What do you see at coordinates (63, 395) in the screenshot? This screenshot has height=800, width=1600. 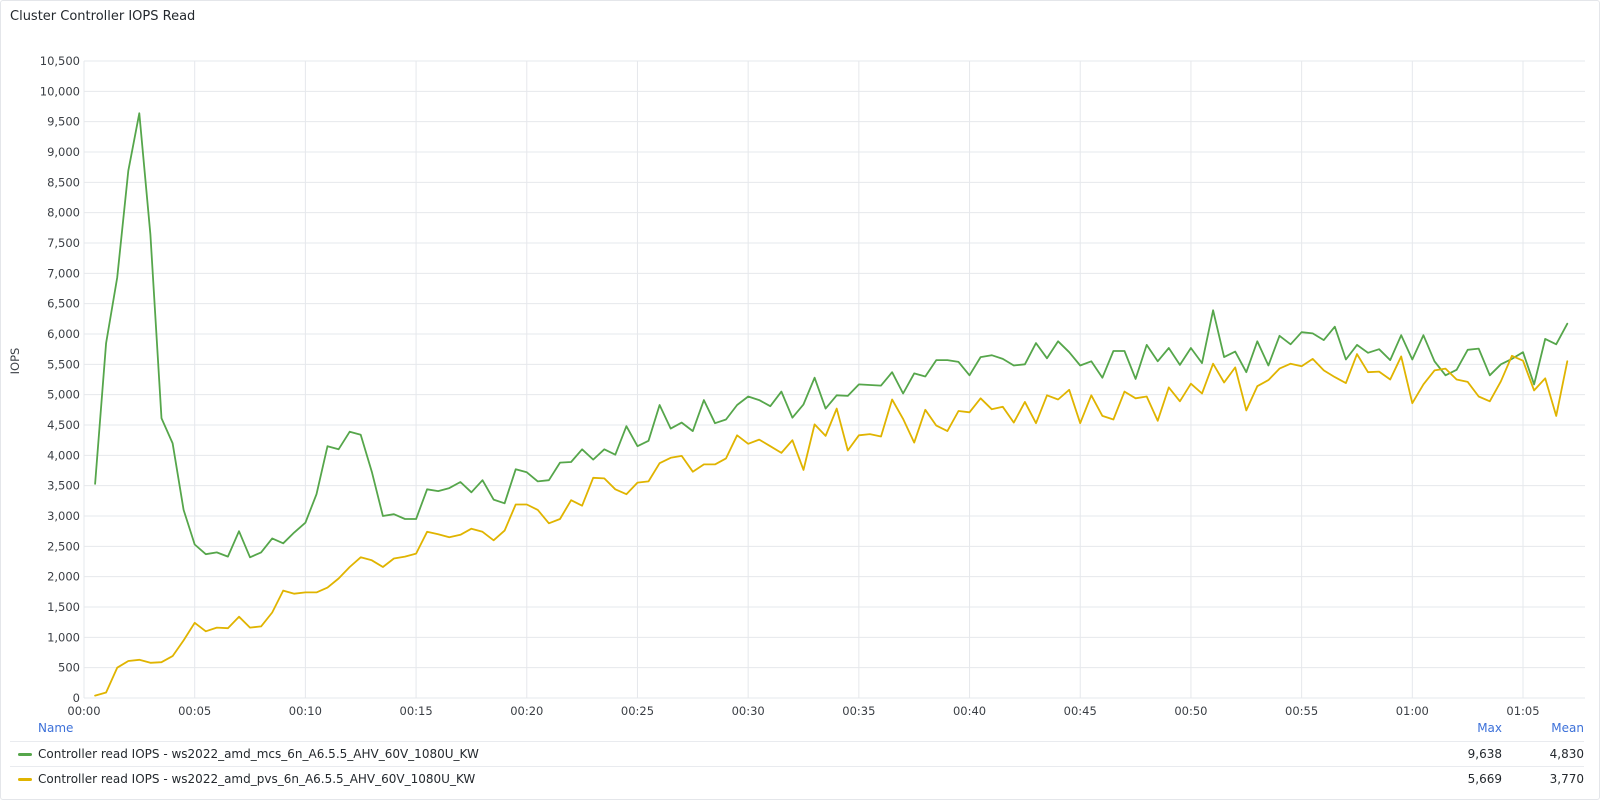 I see `y-tick-label: 5,000` at bounding box center [63, 395].